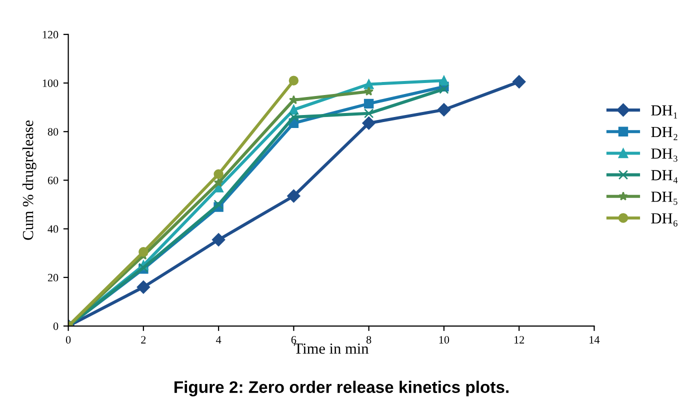  I want to click on y-tick-label: 0, so click(55, 326).